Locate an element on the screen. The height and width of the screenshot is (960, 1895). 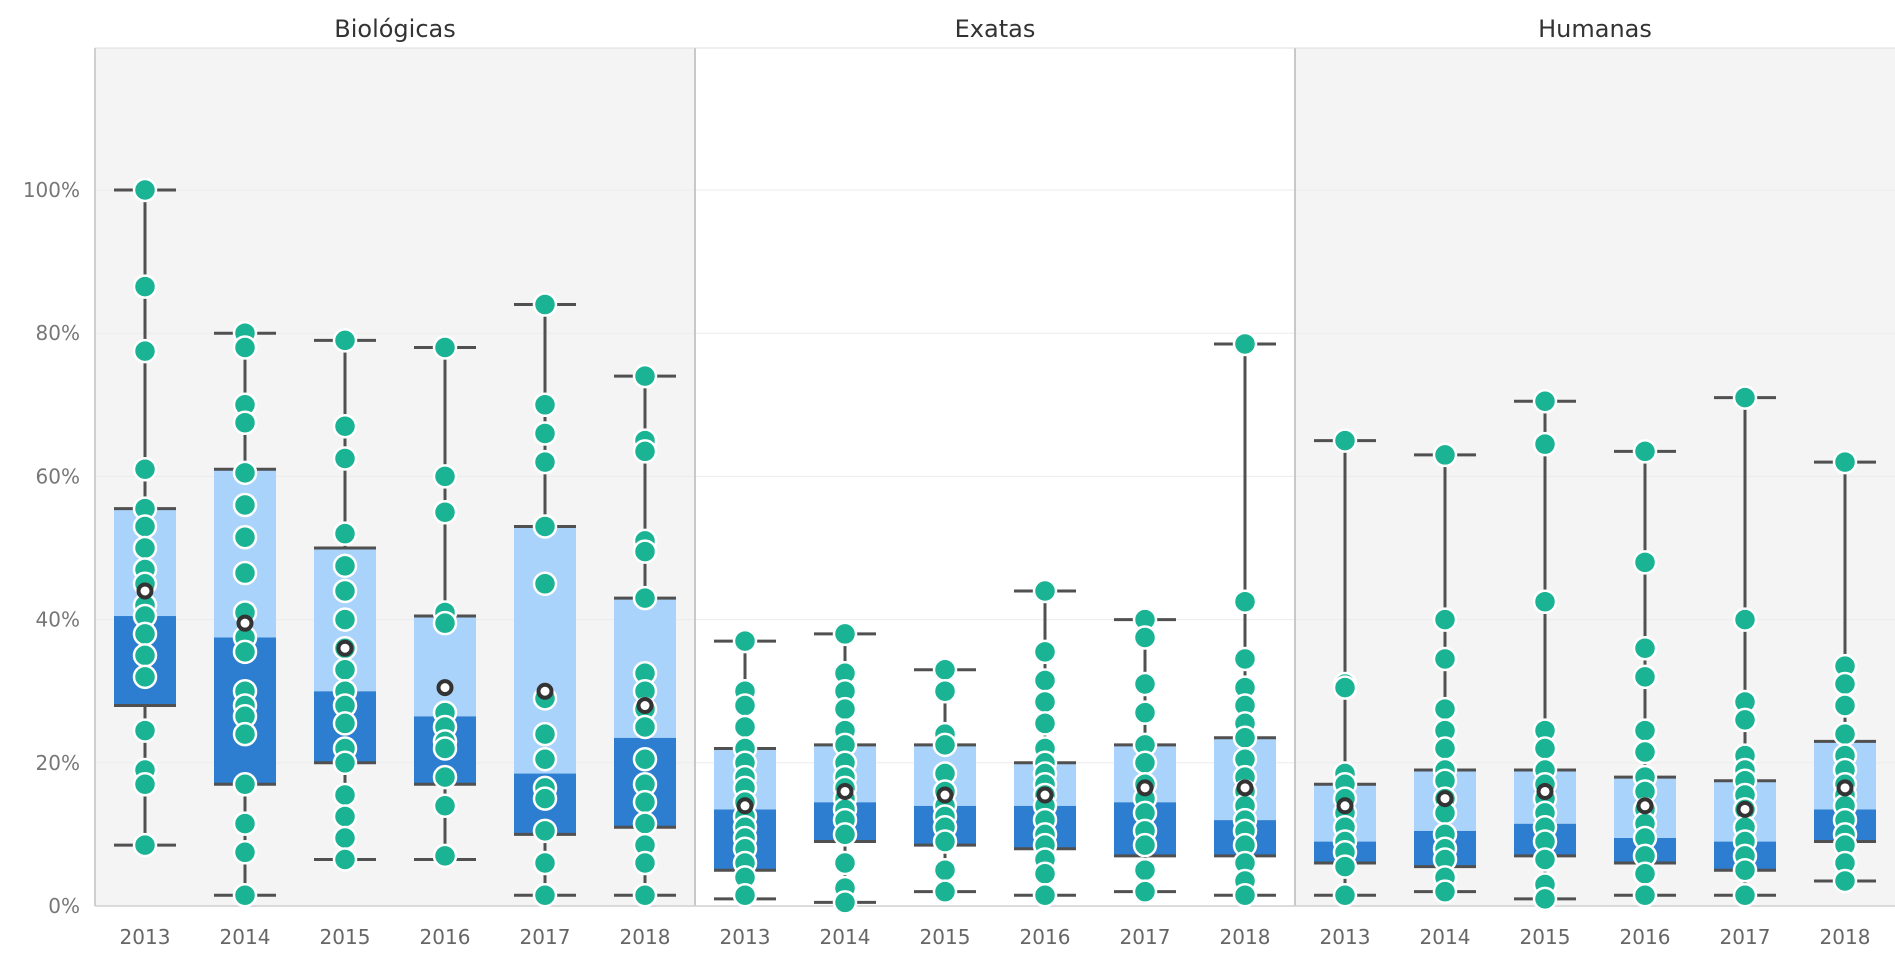
y-tick-label: 60% is located at coordinates (58, 476).